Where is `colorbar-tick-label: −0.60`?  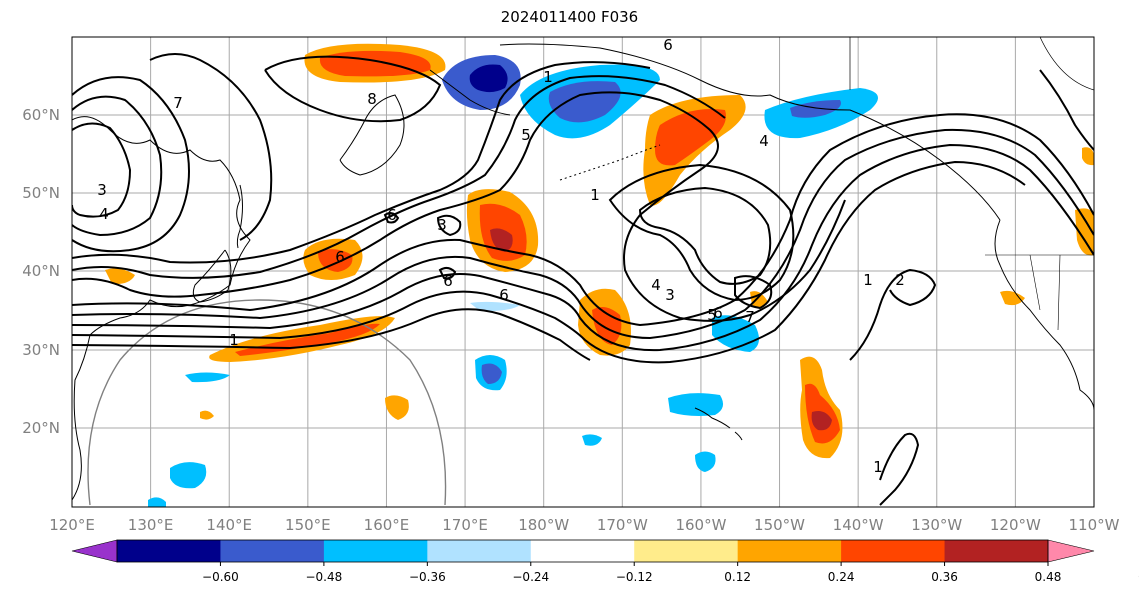
colorbar-tick-label: −0.60 is located at coordinates (220, 577).